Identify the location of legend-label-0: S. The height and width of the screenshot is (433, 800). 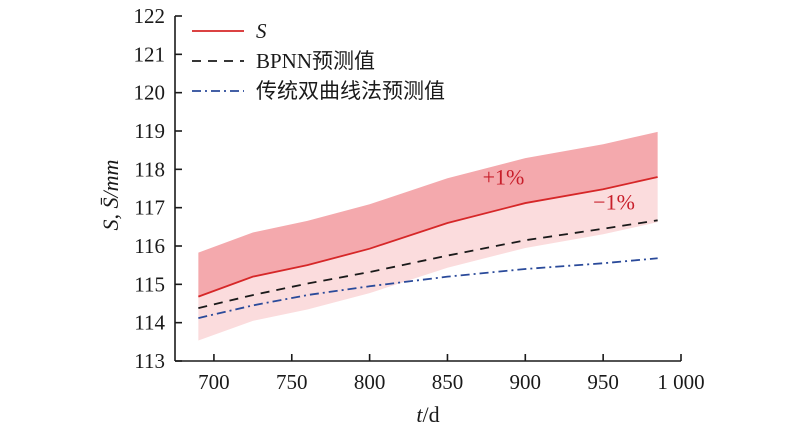
(261, 31).